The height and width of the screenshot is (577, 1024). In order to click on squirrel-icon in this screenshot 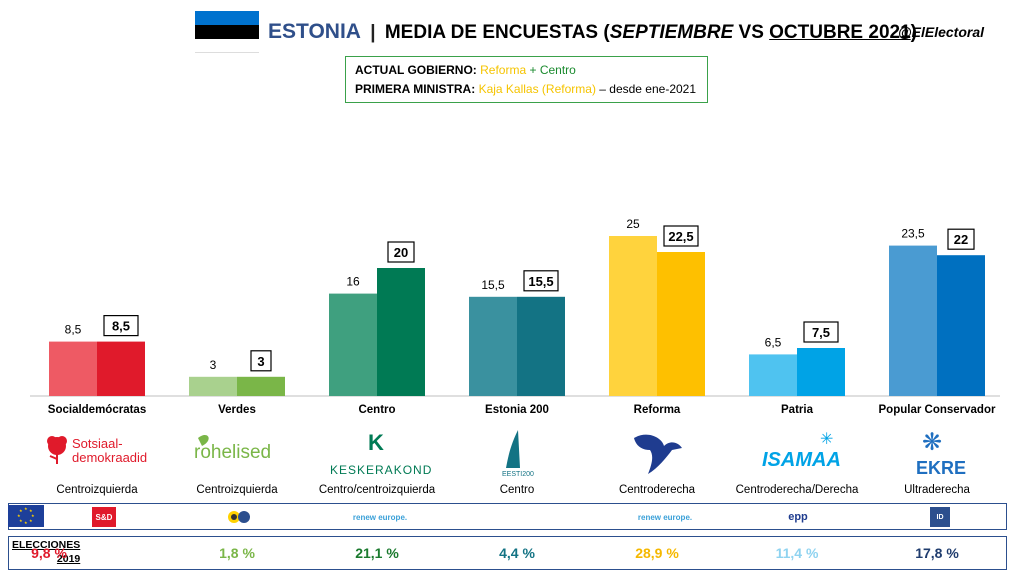, I will do `click(658, 454)`.